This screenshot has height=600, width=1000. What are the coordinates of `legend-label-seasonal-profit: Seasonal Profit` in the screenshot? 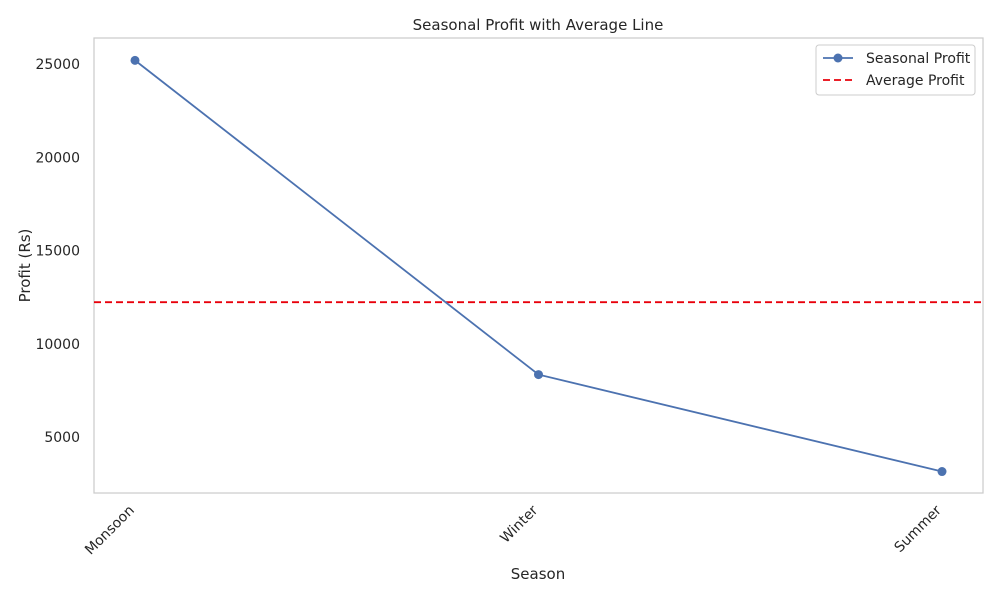 It's located at (918, 59).